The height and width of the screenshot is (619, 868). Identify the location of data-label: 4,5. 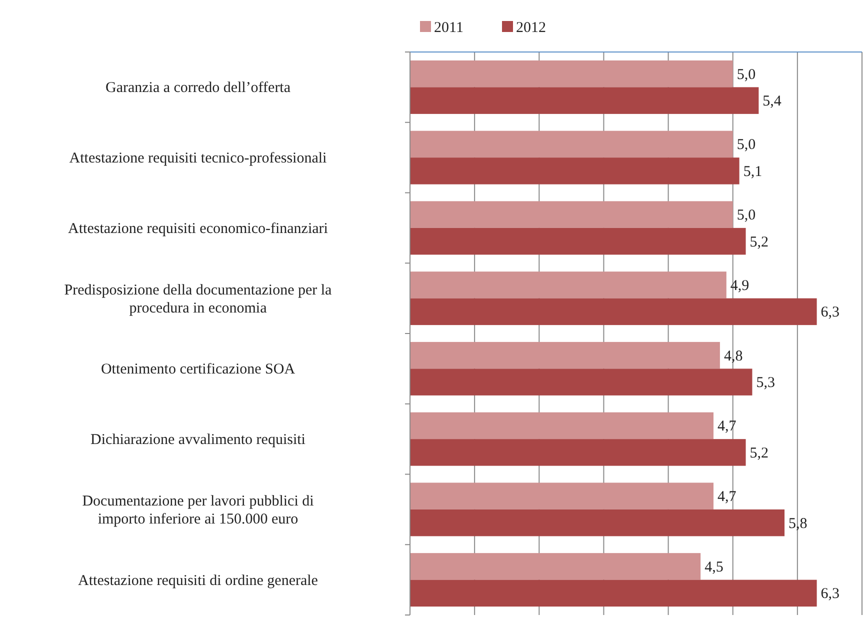
(714, 567).